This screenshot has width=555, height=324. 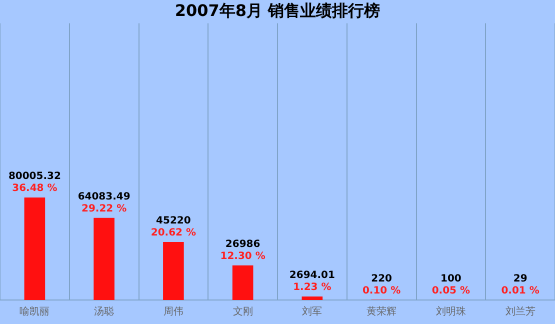 I want to click on x-tick-label: 周伟, so click(x=173, y=312).